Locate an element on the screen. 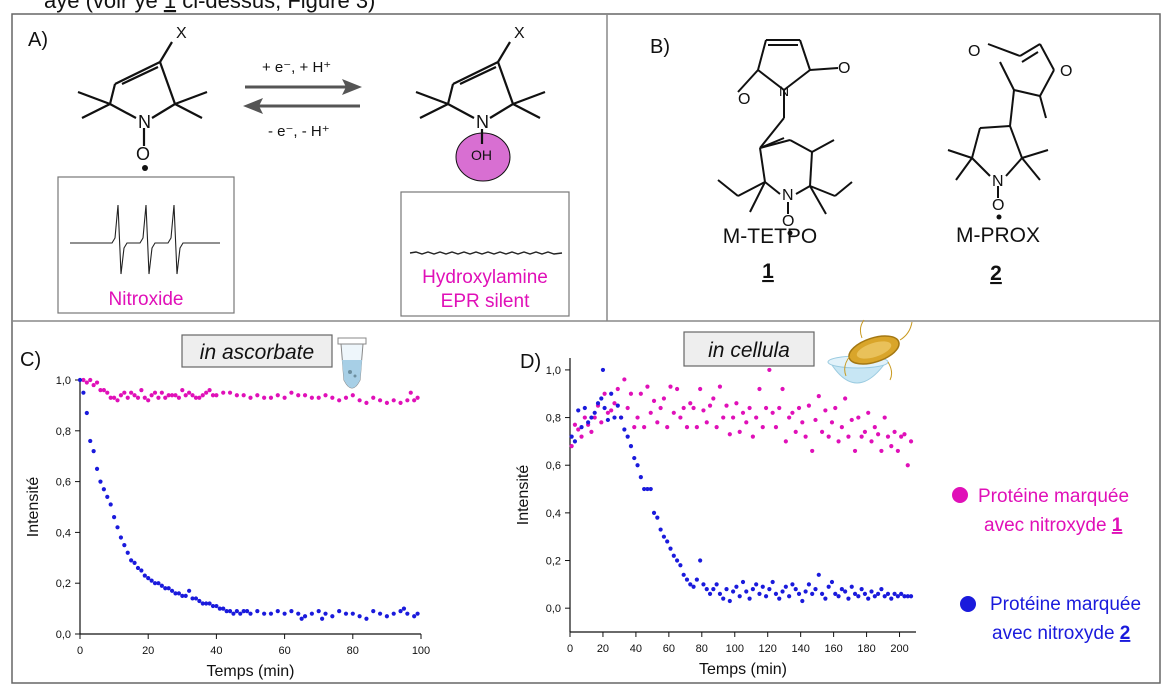 Image resolution: width=1162 pixels, height=684 pixels. m-tetpo-structure is located at coordinates (785, 127).